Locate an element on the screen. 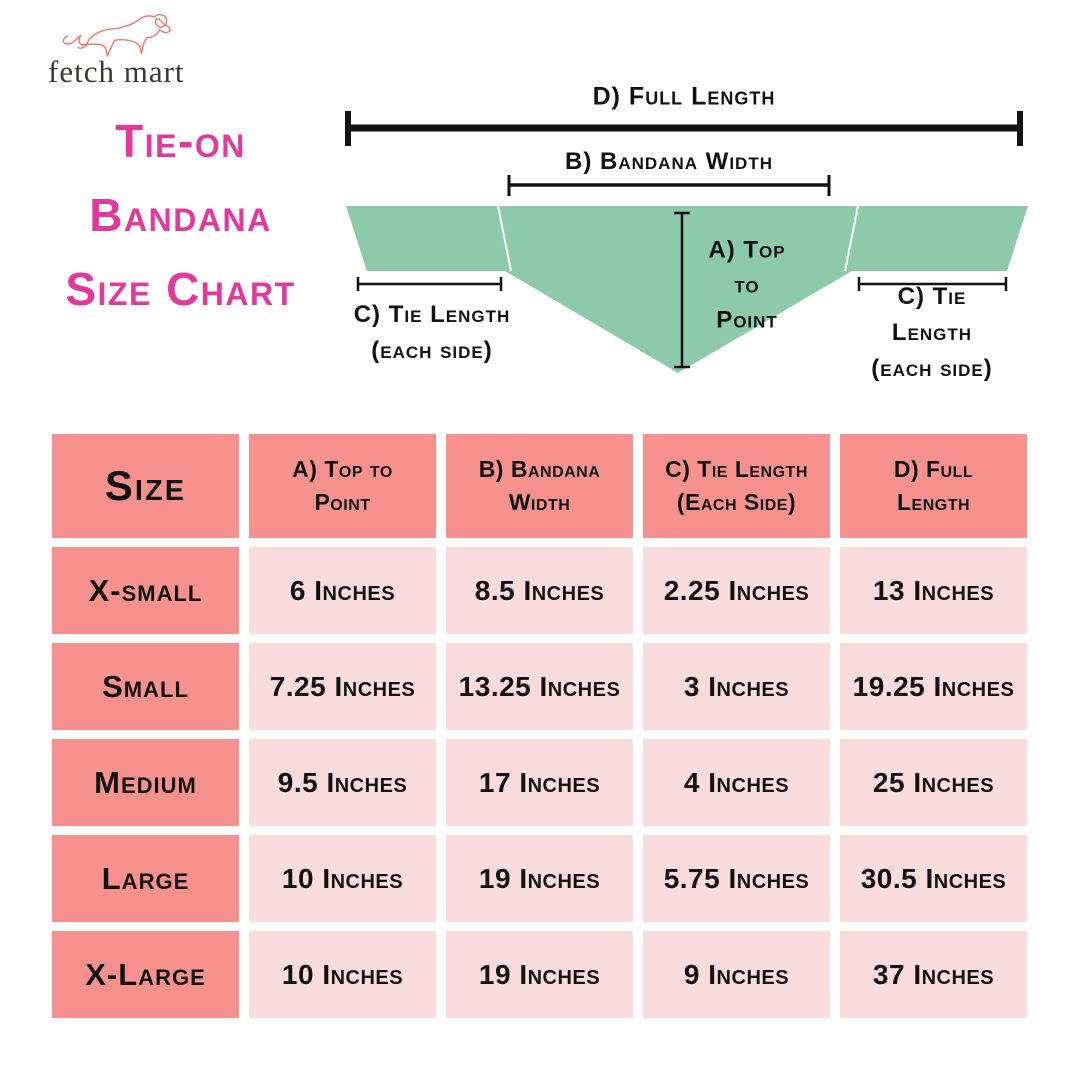  col-header-tie-length: C) Tie Length (Each Side) is located at coordinates (736, 486).